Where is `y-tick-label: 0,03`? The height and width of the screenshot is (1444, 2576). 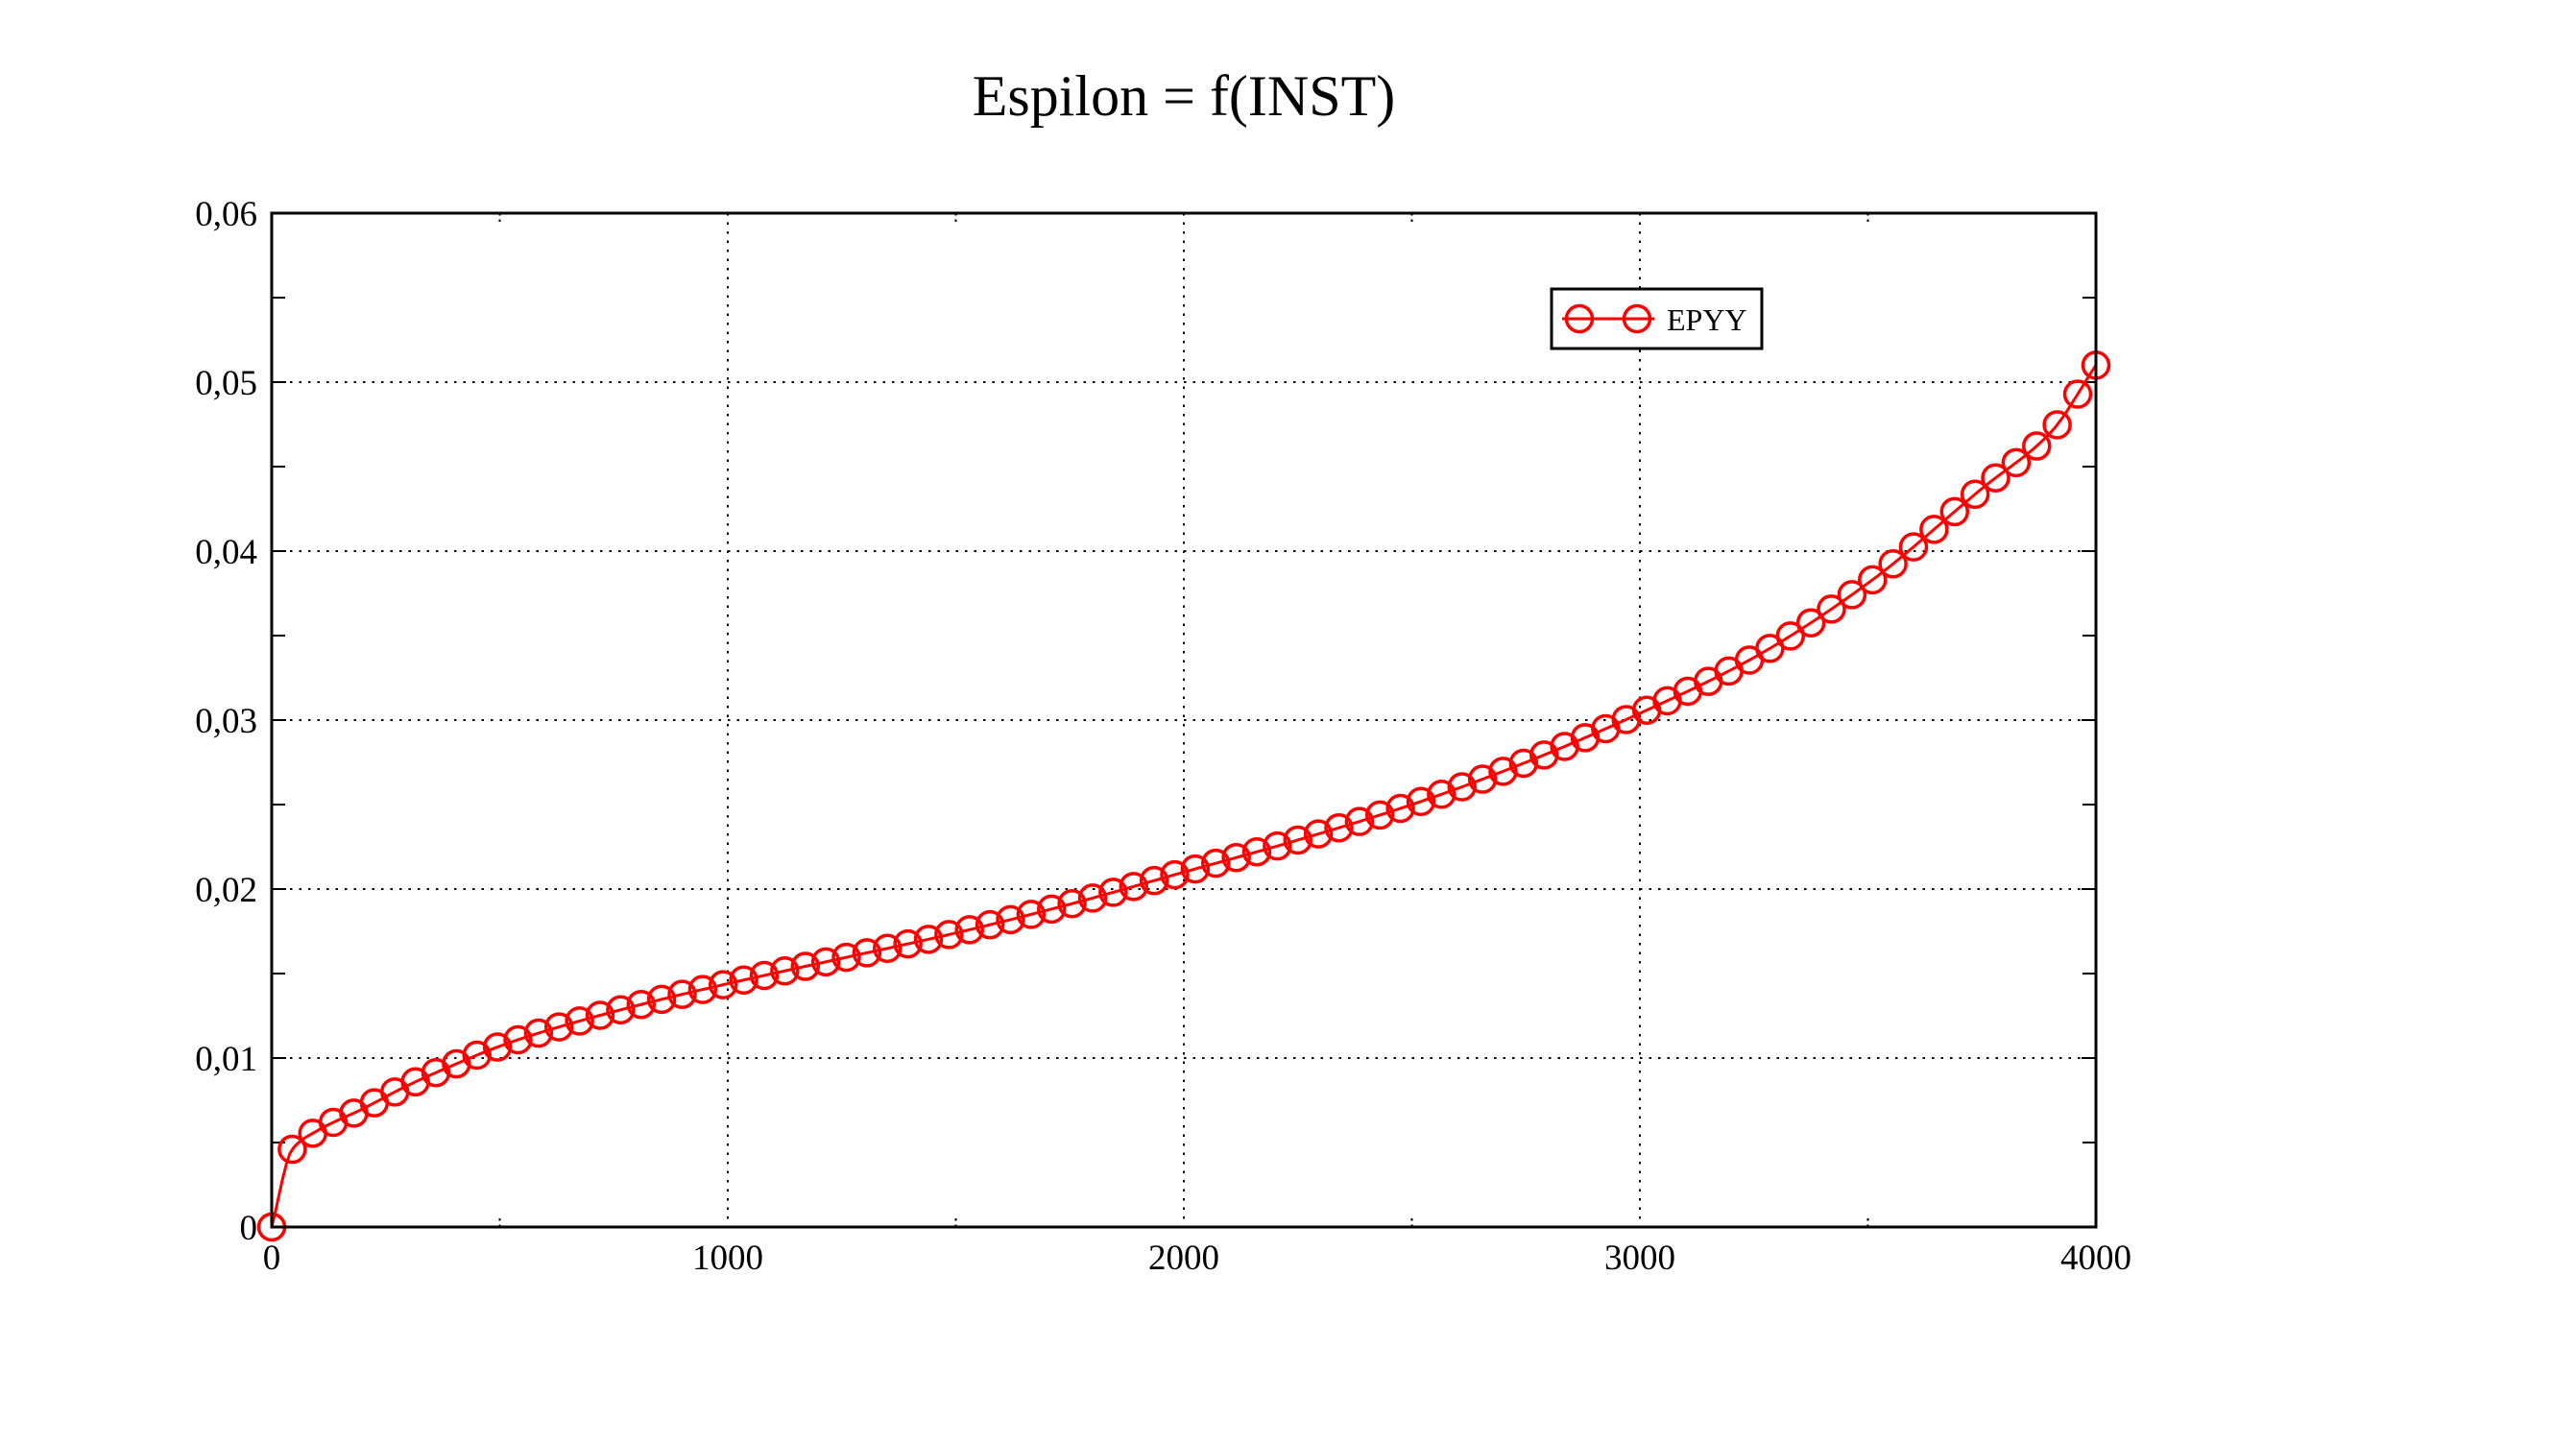 y-tick-label: 0,03 is located at coordinates (226, 721).